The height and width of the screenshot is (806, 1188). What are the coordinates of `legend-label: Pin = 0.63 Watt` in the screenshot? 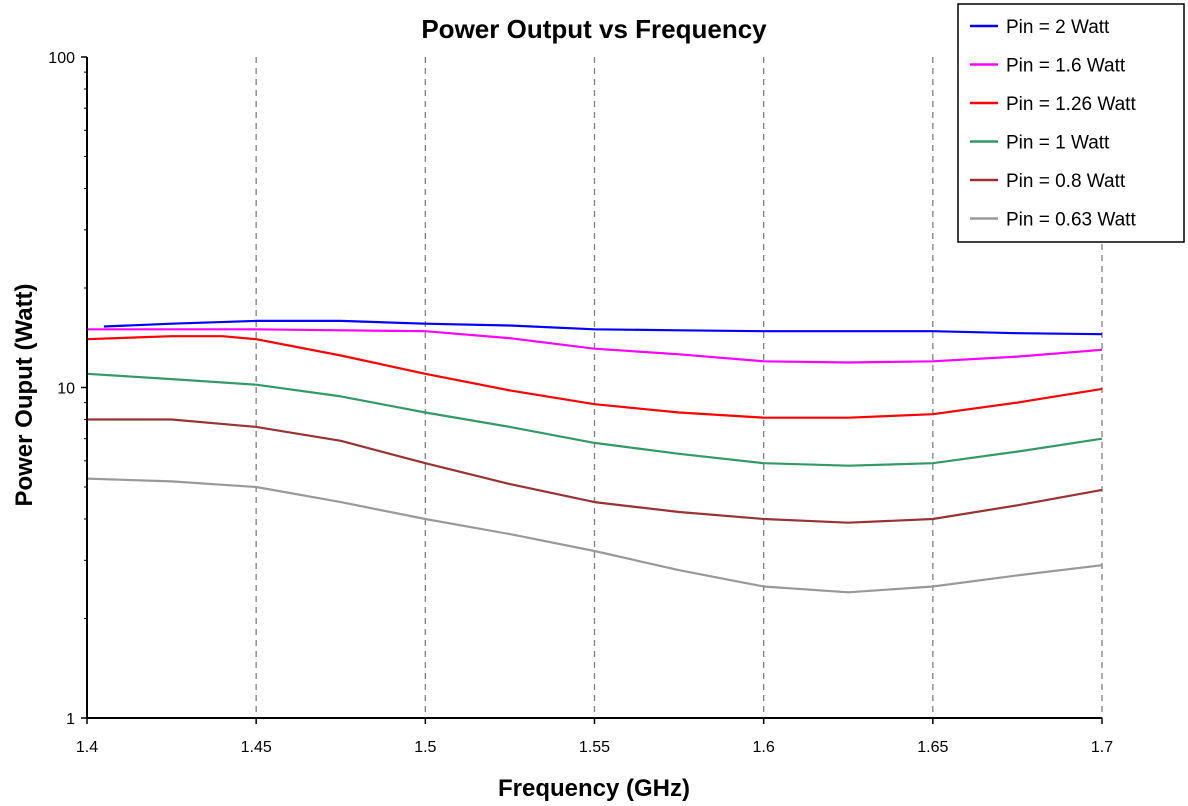 It's located at (1071, 220).